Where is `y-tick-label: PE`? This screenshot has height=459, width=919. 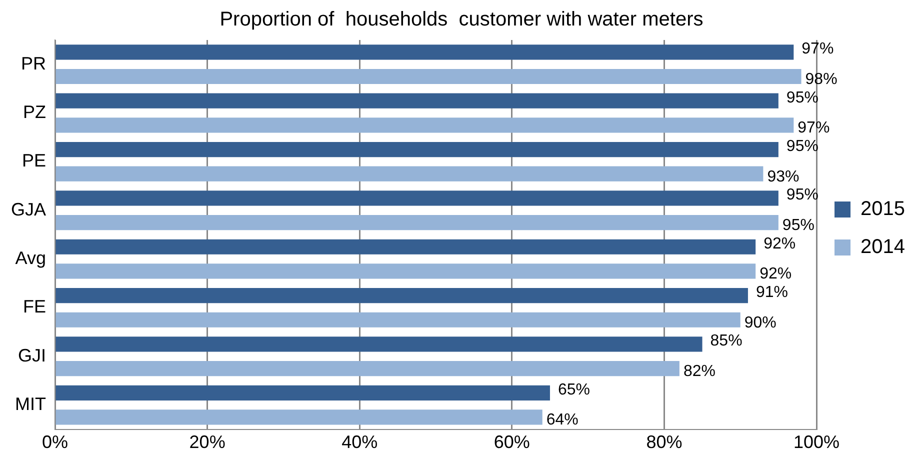
y-tick-label: PE is located at coordinates (34, 160).